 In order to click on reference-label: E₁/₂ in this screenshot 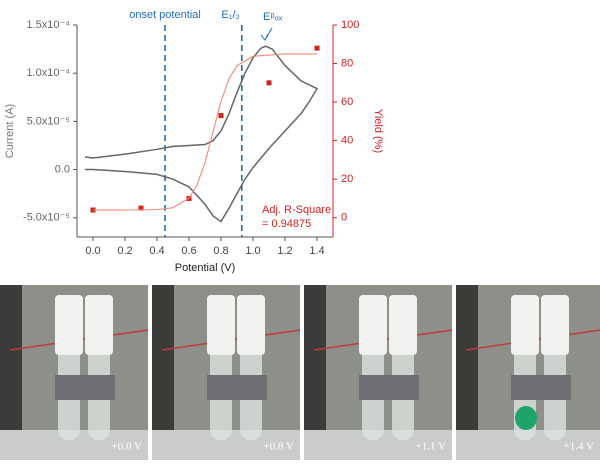, I will do `click(230, 15)`.